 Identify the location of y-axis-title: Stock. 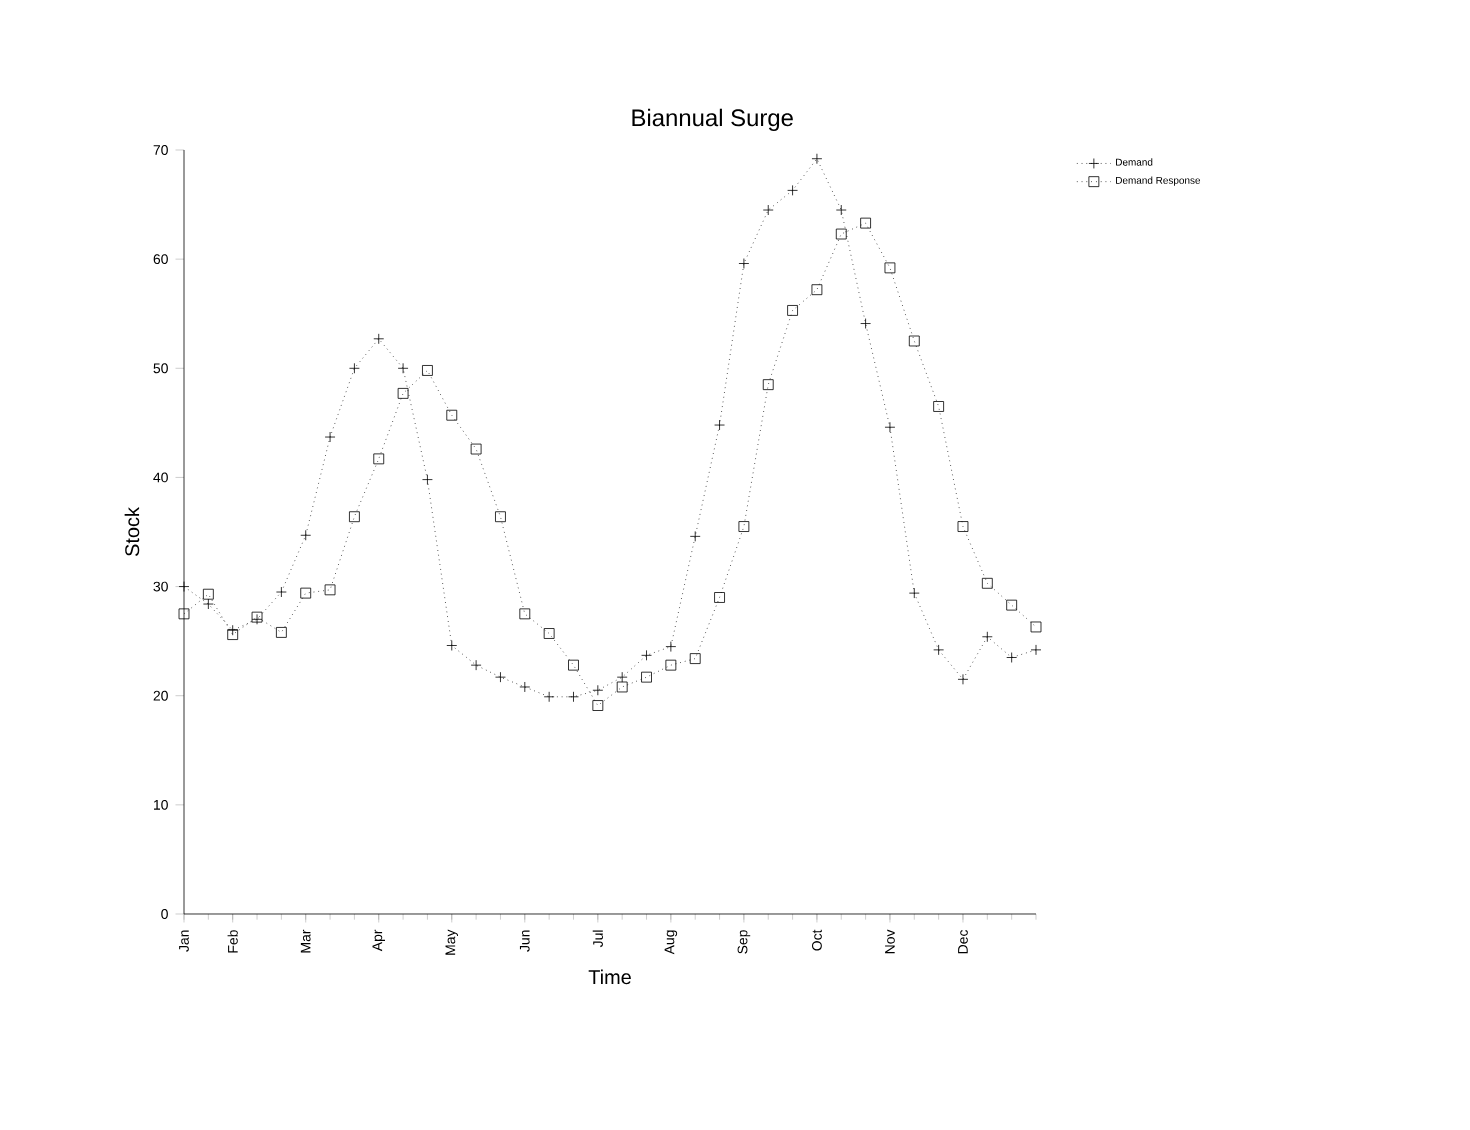
(132, 531).